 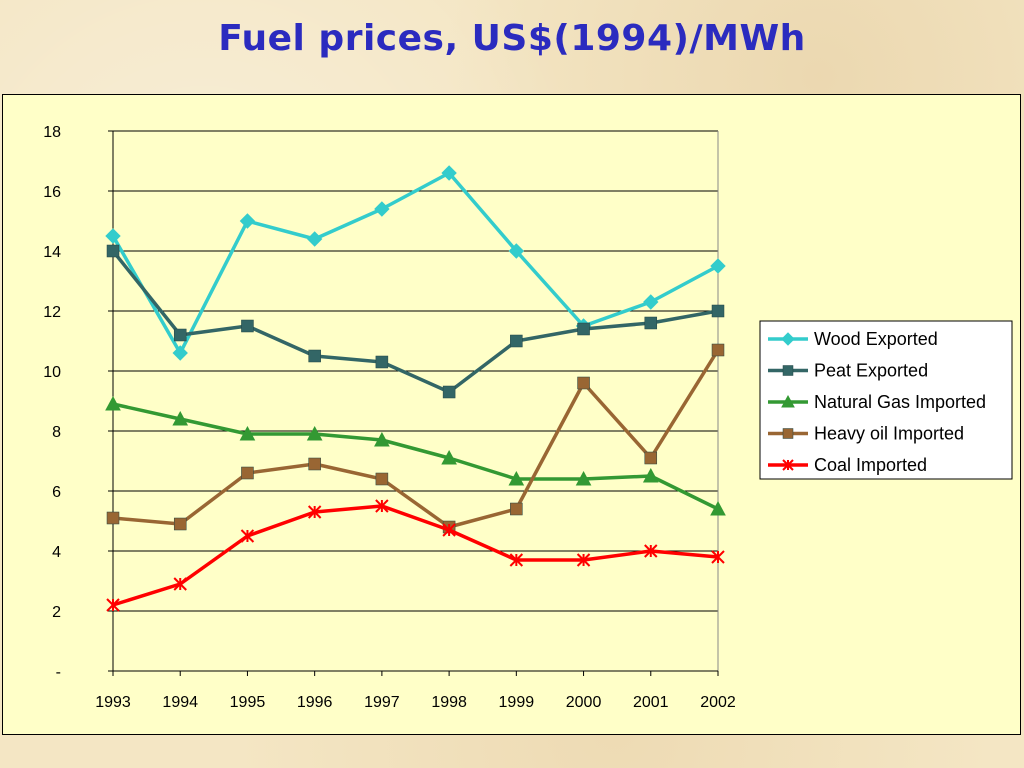 I want to click on x-tick-label: 1997, so click(x=382, y=702).